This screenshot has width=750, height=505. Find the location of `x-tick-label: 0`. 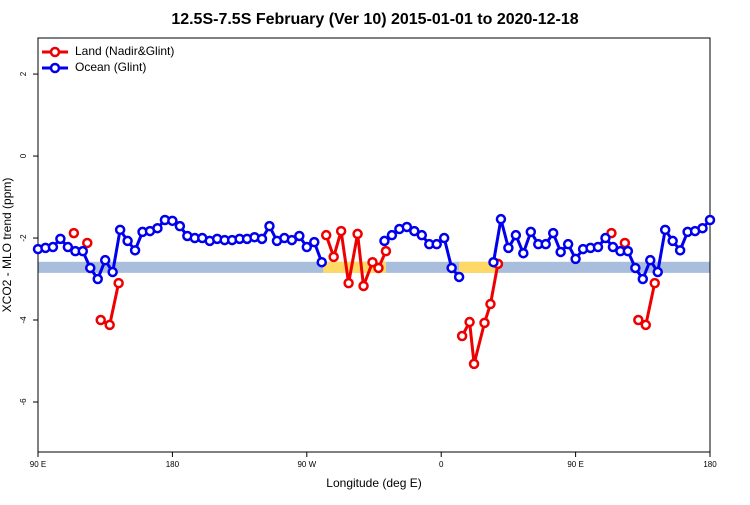

x-tick-label: 0 is located at coordinates (441, 464).